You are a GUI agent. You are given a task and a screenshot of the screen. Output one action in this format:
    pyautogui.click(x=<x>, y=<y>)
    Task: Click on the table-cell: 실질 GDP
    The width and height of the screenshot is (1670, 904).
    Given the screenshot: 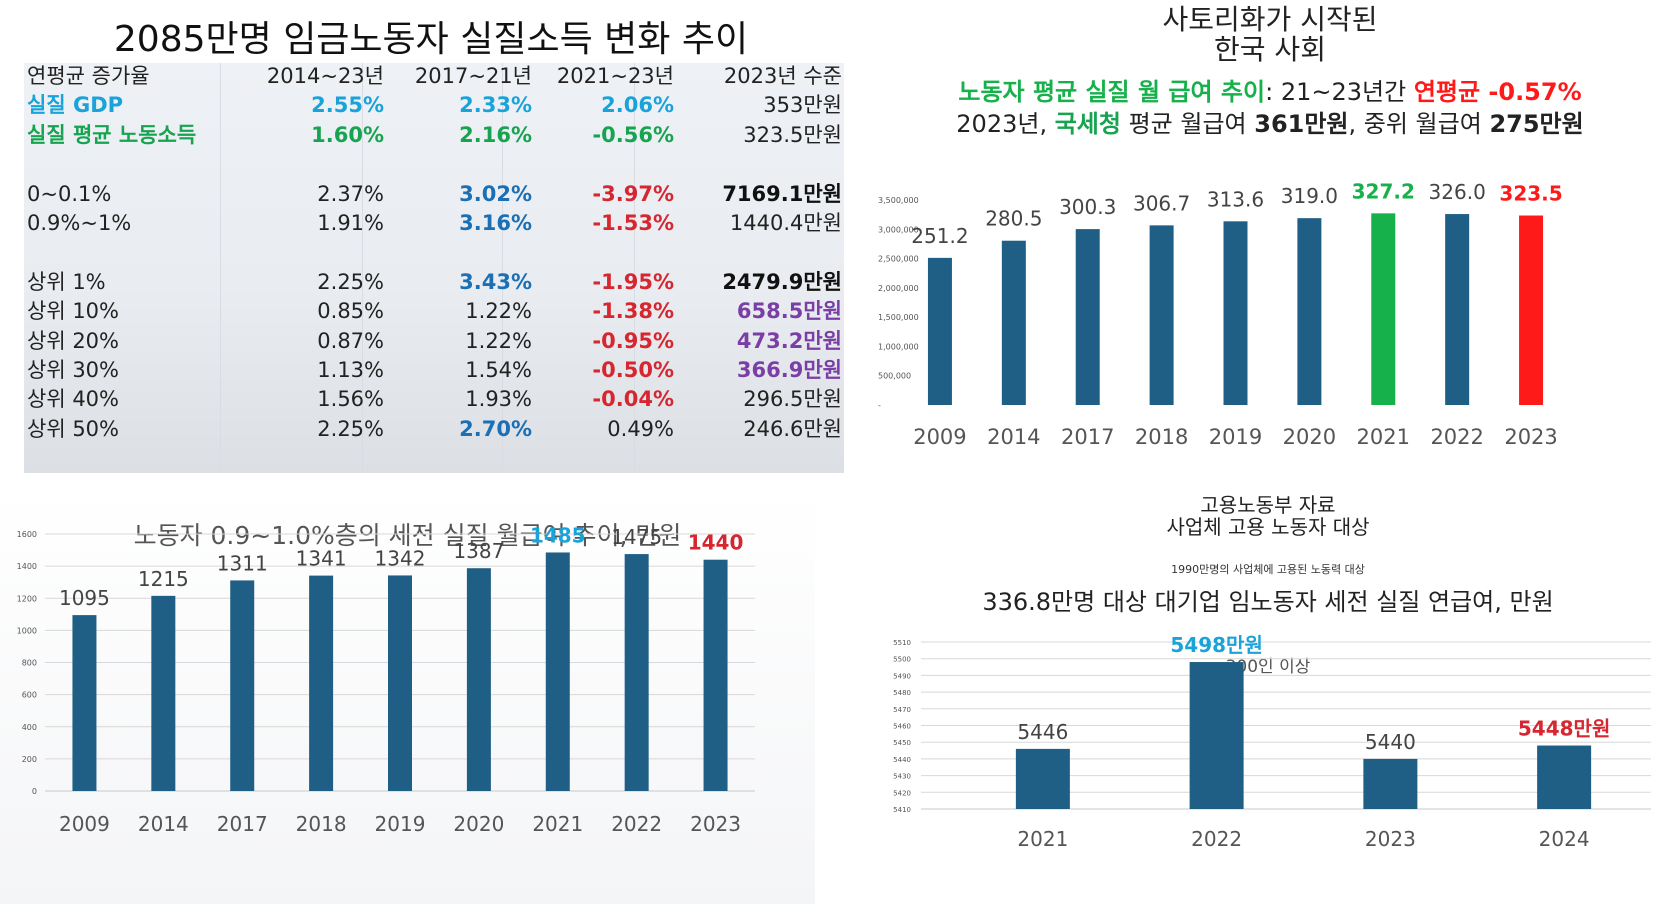 What is the action you would take?
    pyautogui.click(x=75, y=105)
    